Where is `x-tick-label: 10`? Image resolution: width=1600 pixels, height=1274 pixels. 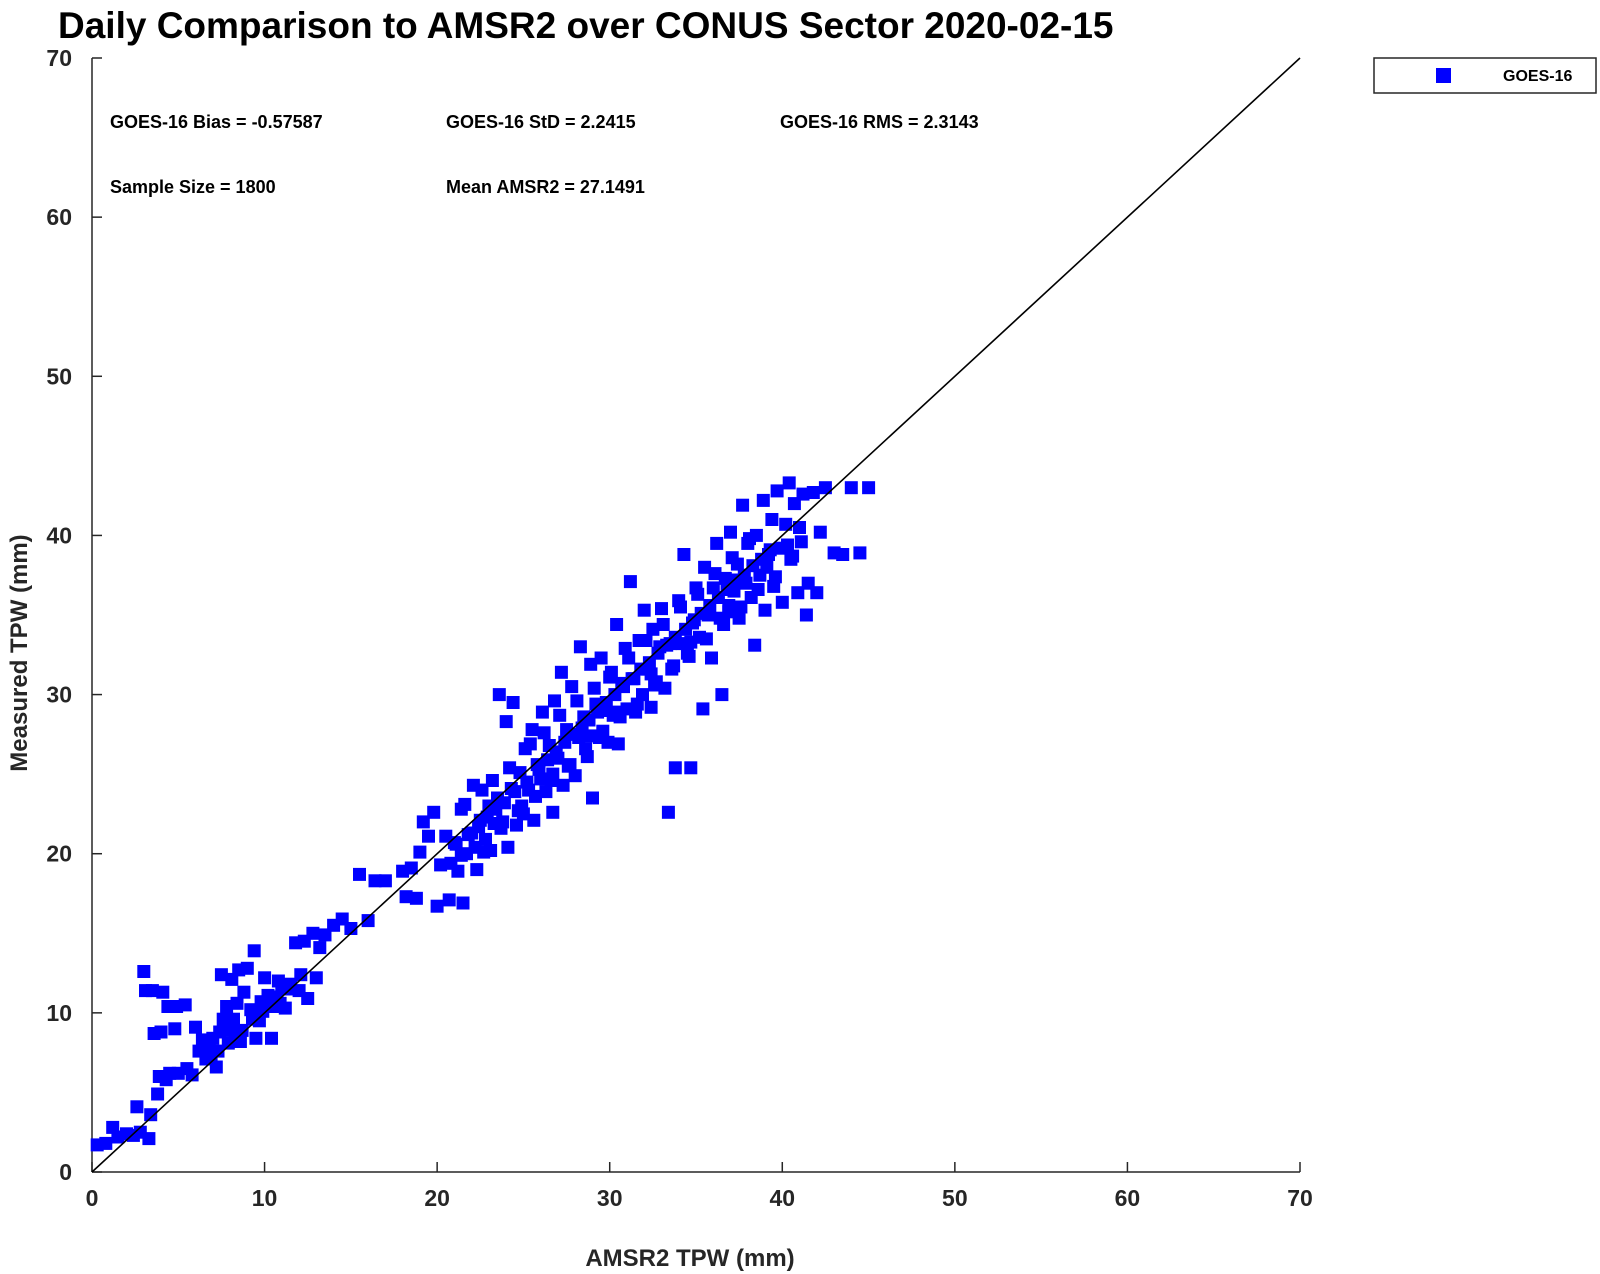
x-tick-label: 10 is located at coordinates (265, 1198).